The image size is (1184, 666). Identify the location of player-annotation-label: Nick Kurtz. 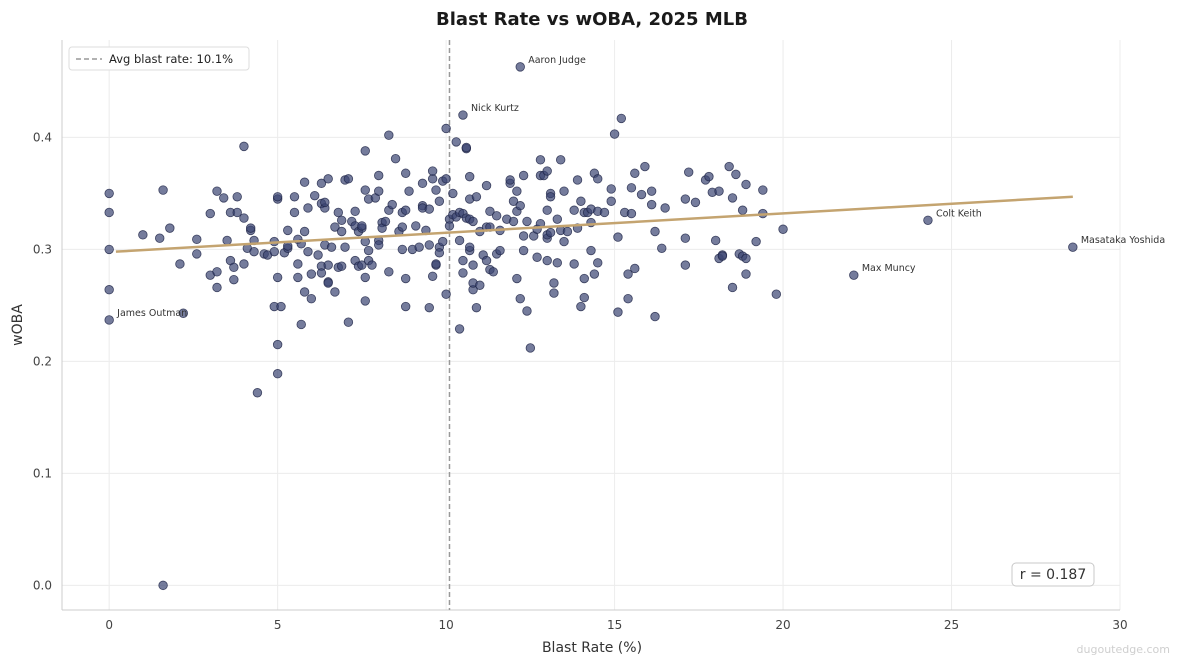
(495, 108).